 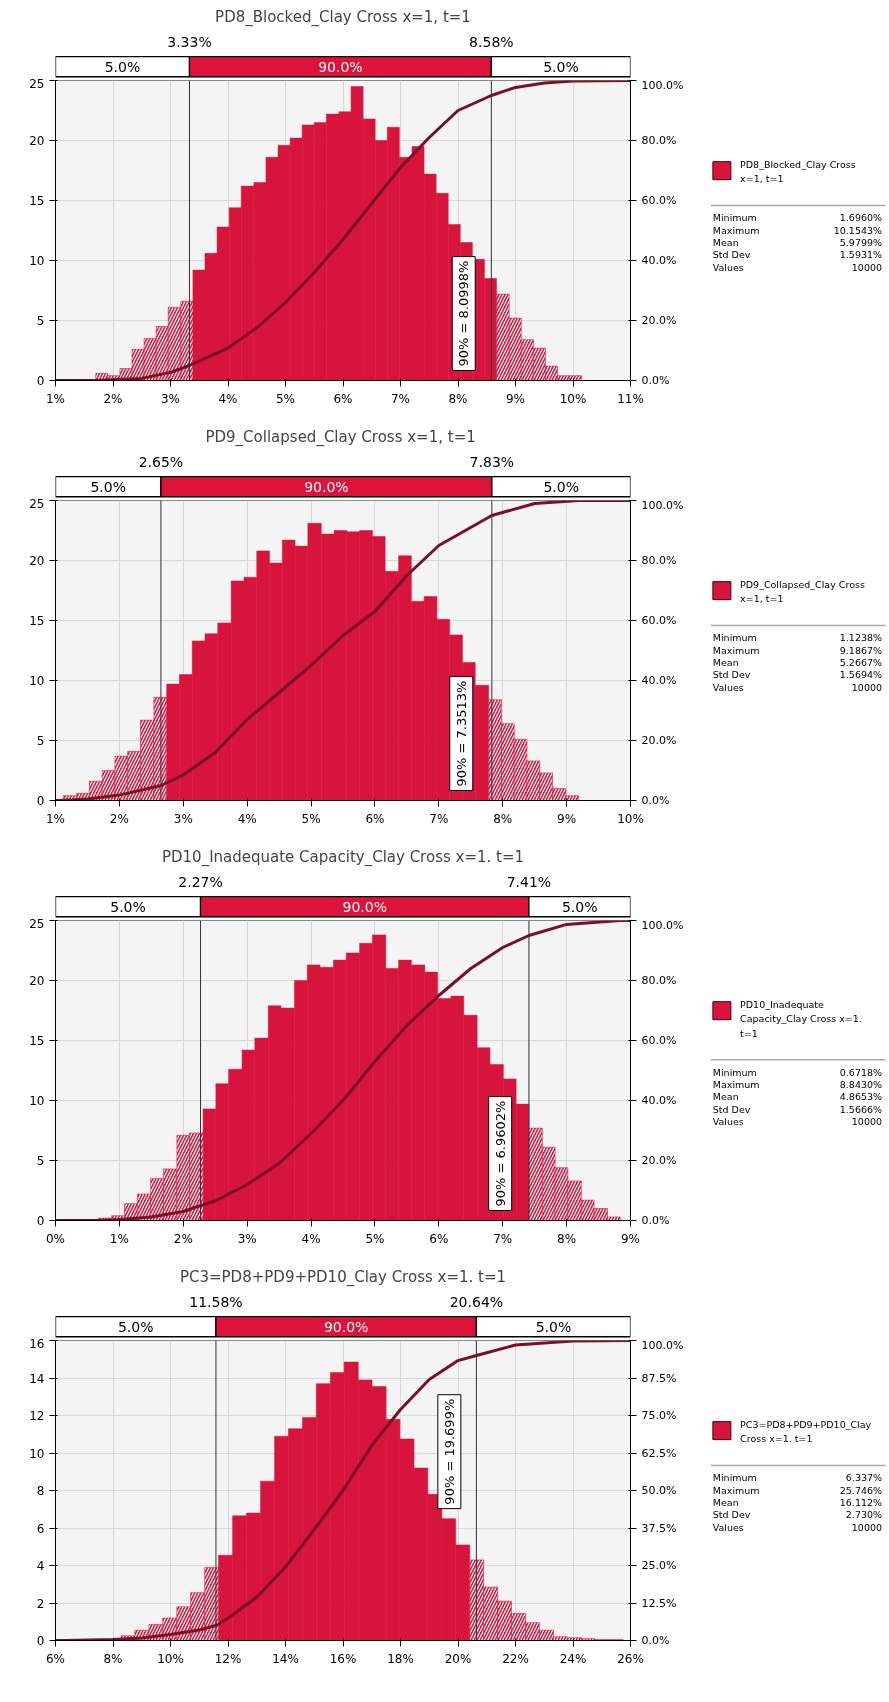 What do you see at coordinates (630, 398) in the screenshot?
I see `x-tick-label: 11%` at bounding box center [630, 398].